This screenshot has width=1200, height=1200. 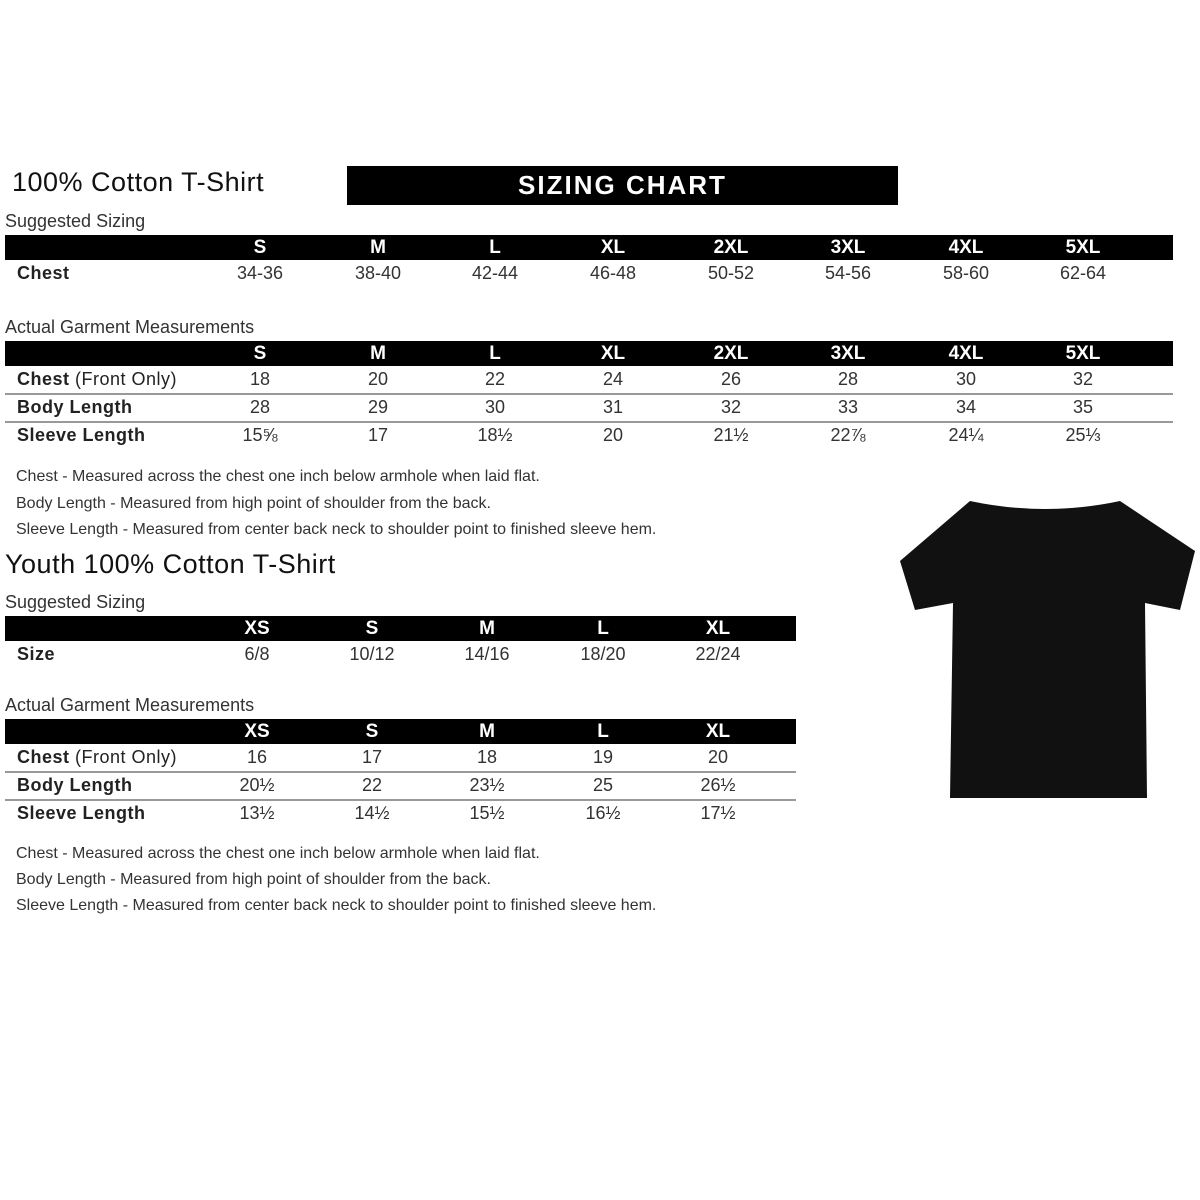 I want to click on table-cell: 21½, so click(x=731, y=435).